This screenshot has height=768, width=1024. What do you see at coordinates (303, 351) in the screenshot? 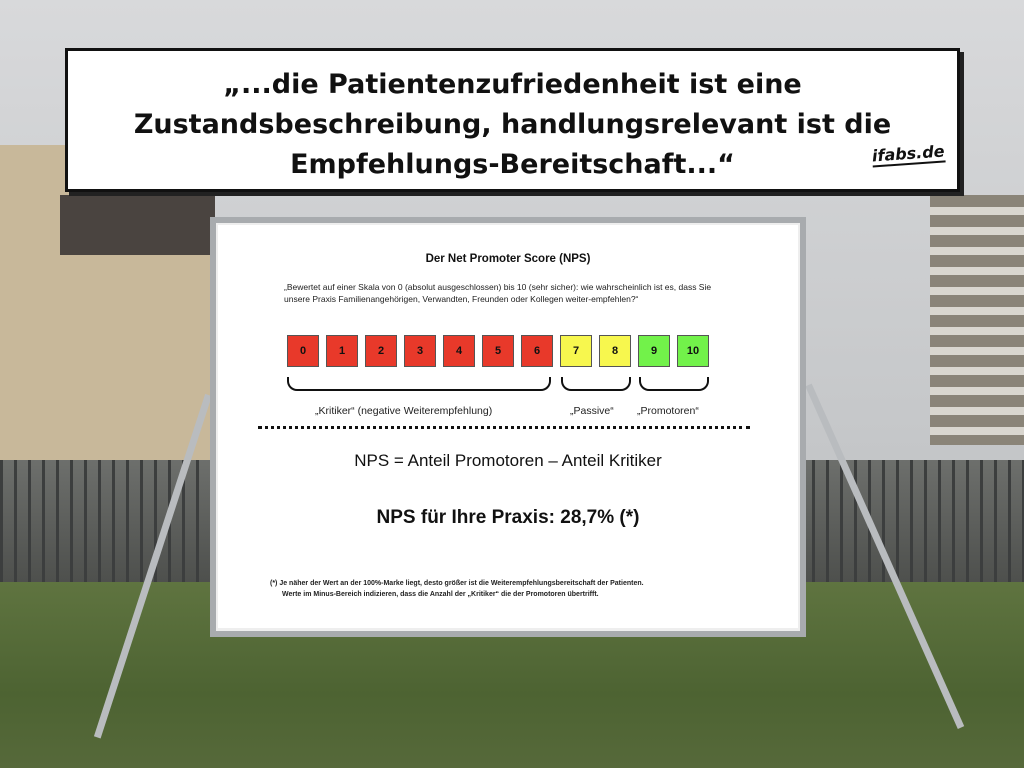
I see `scale-box-0: 0` at bounding box center [303, 351].